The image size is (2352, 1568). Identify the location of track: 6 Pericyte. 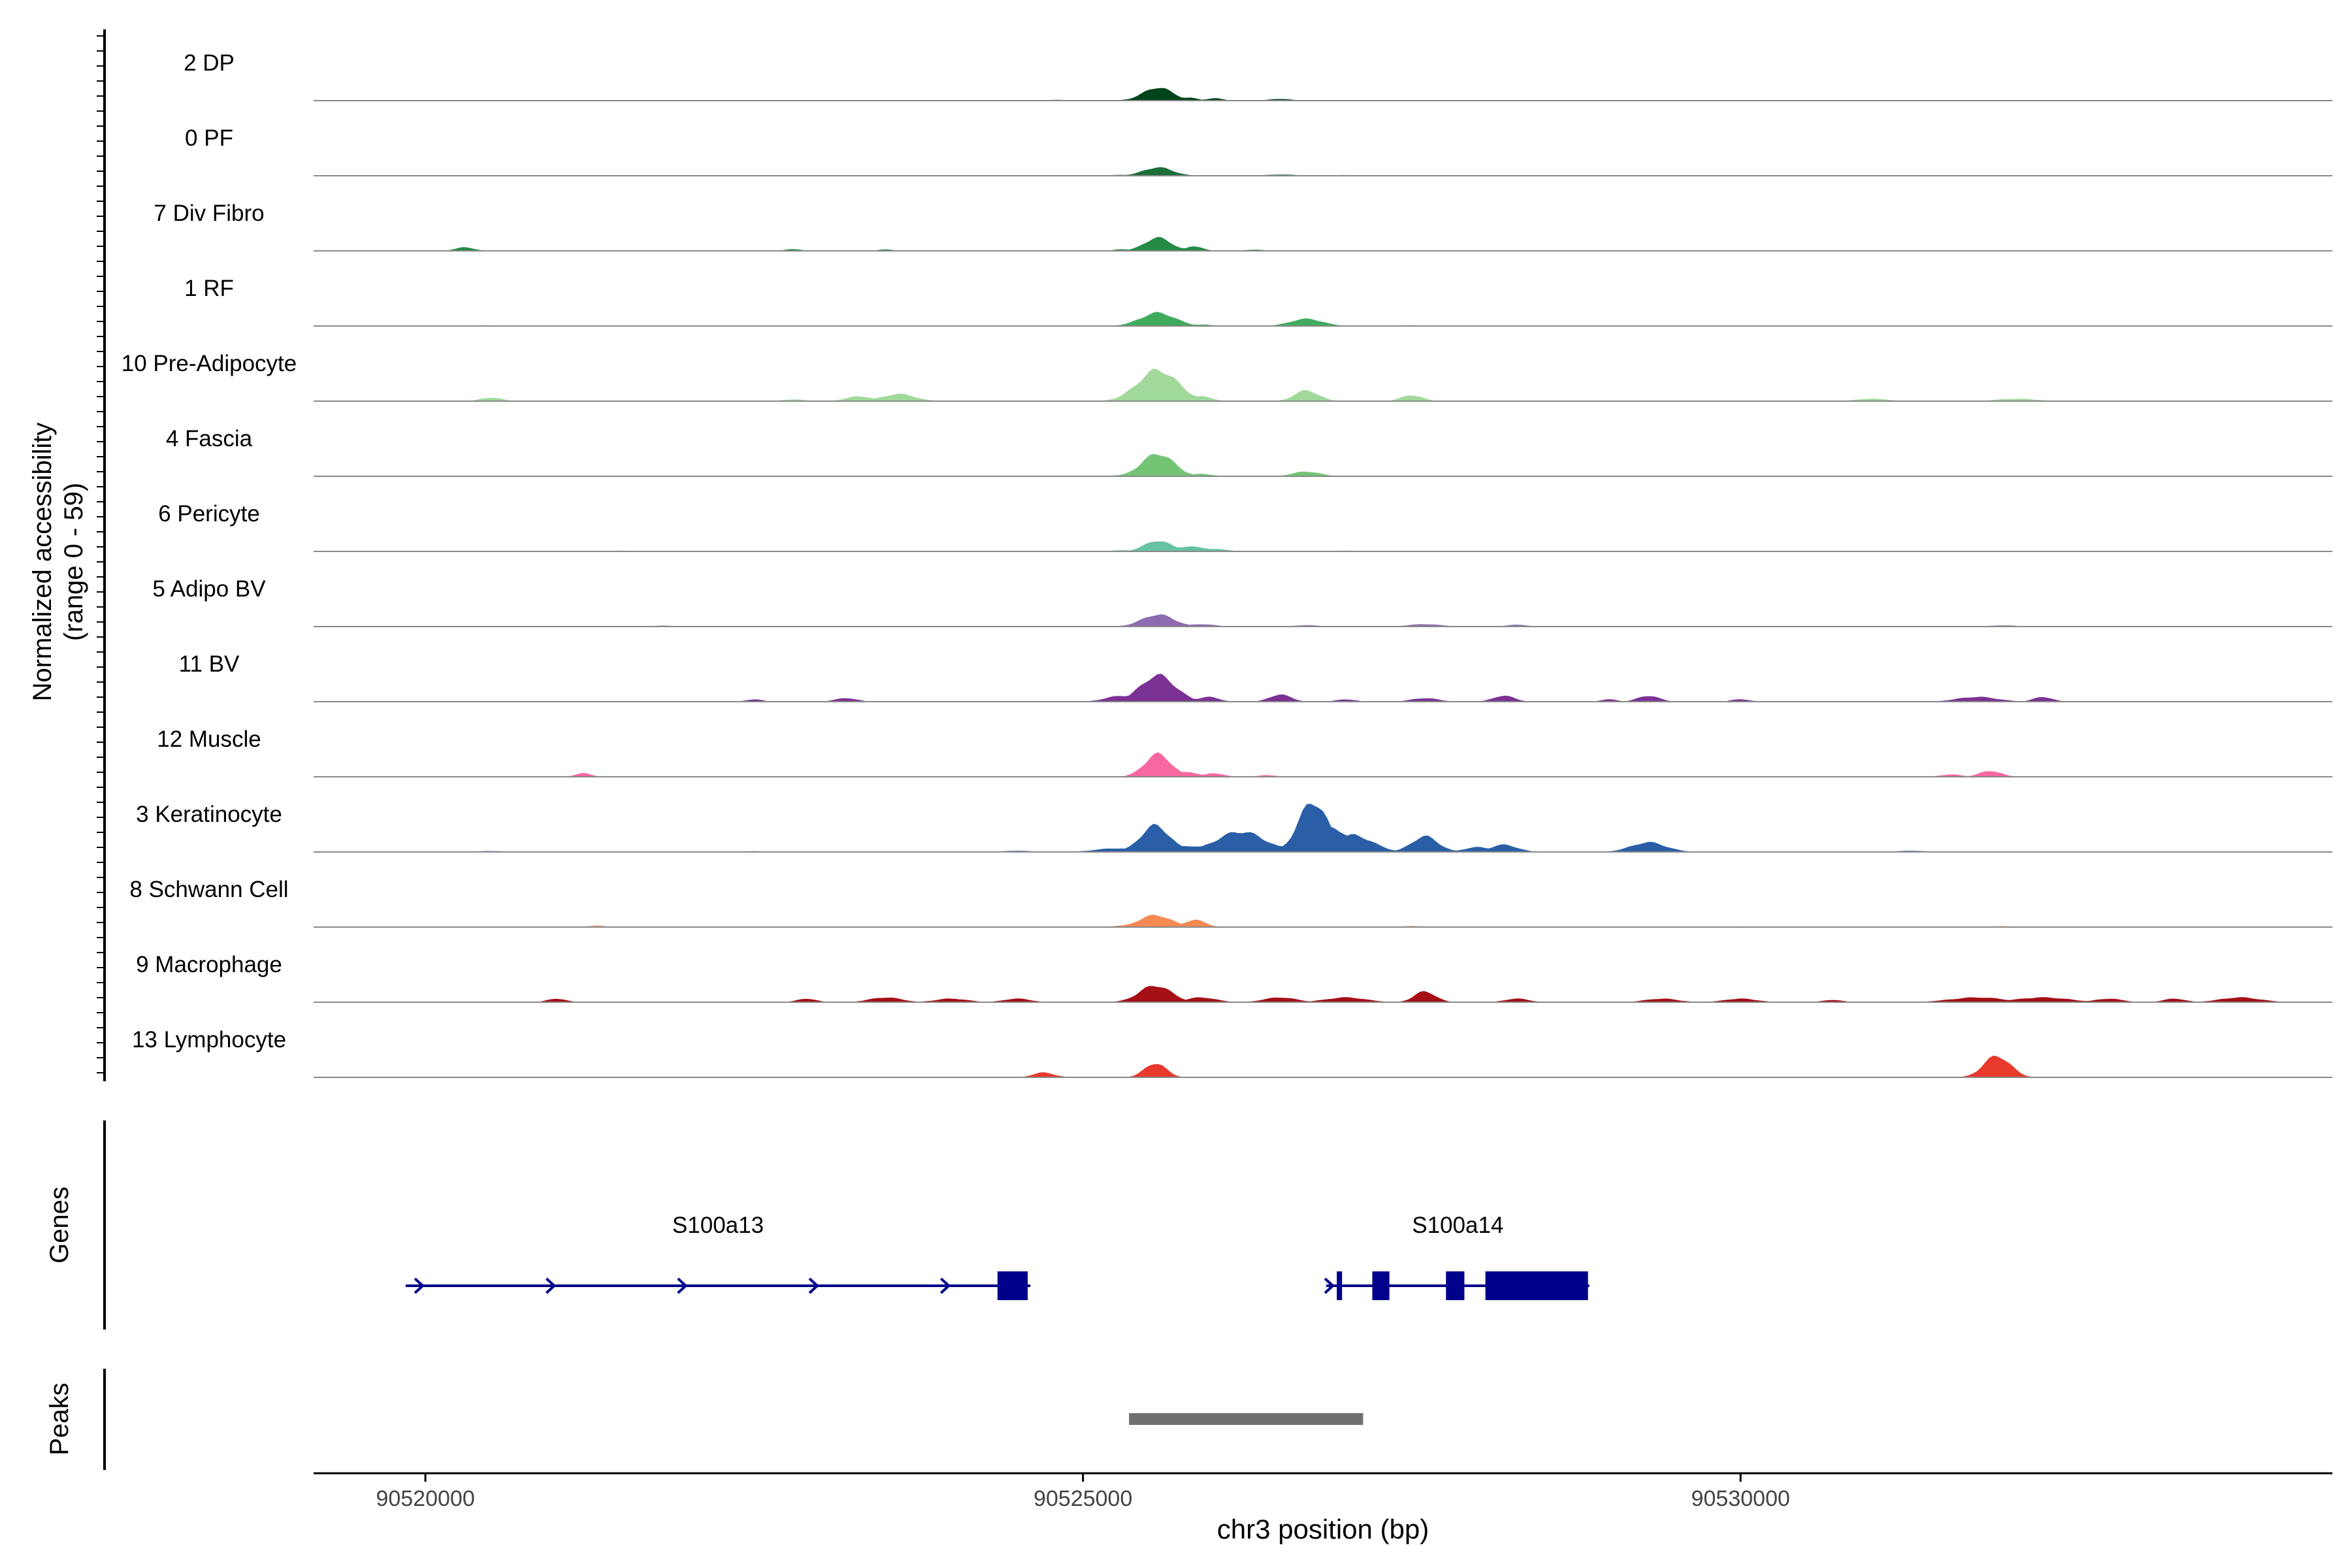
(1245, 526).